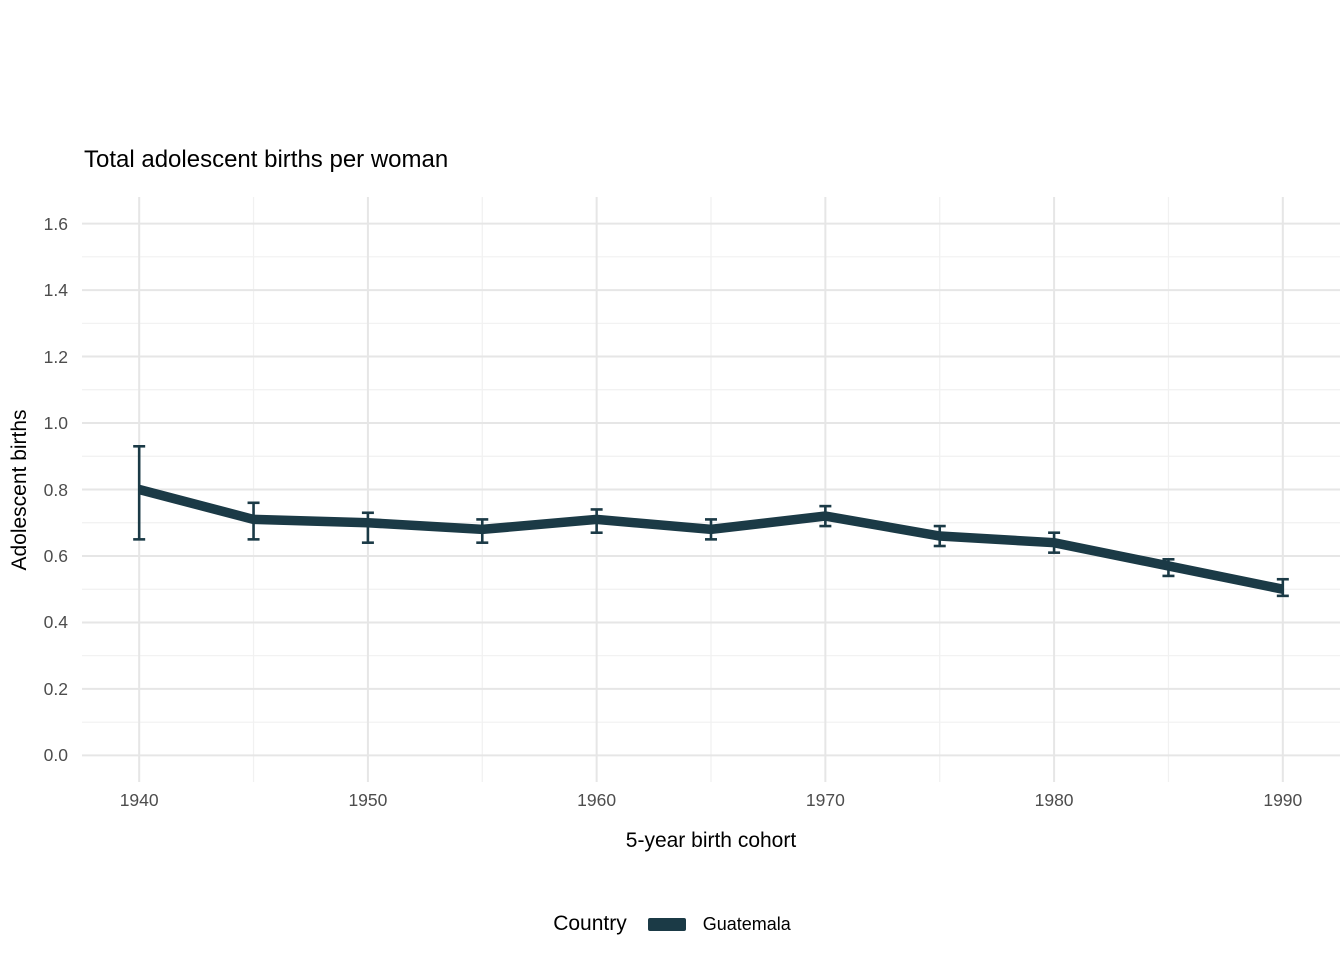 The height and width of the screenshot is (960, 1344). I want to click on legend-item-label: Guatemala, so click(746, 923).